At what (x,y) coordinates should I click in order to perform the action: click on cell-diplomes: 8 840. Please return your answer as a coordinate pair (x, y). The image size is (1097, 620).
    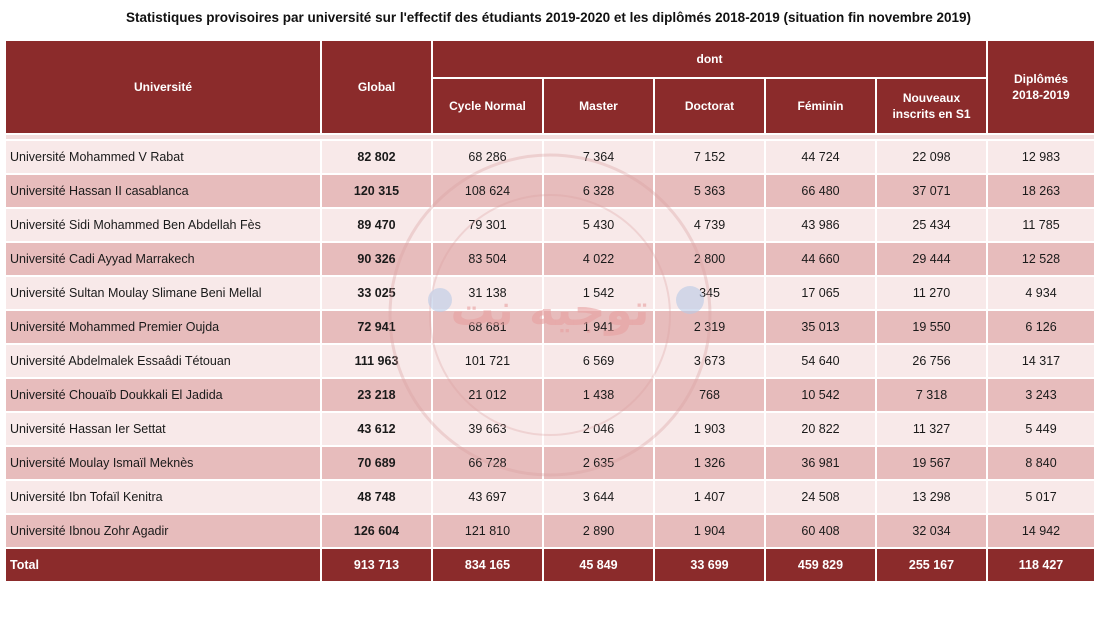
    Looking at the image, I should click on (1041, 463).